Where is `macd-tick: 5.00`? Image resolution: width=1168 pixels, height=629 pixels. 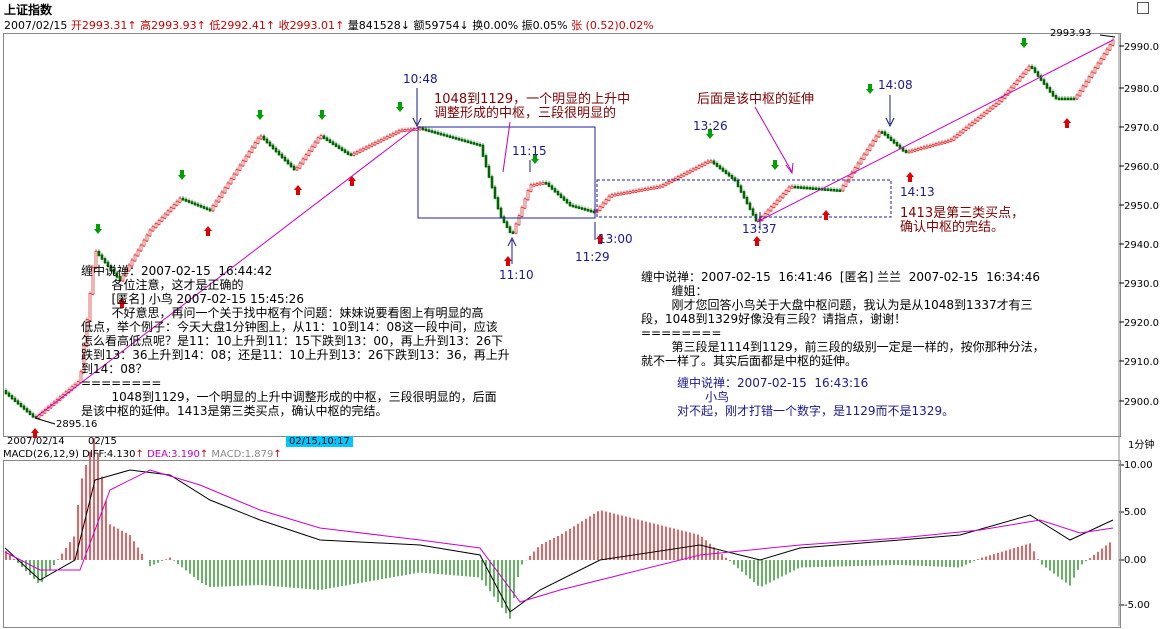 macd-tick: 5.00 is located at coordinates (1135, 512).